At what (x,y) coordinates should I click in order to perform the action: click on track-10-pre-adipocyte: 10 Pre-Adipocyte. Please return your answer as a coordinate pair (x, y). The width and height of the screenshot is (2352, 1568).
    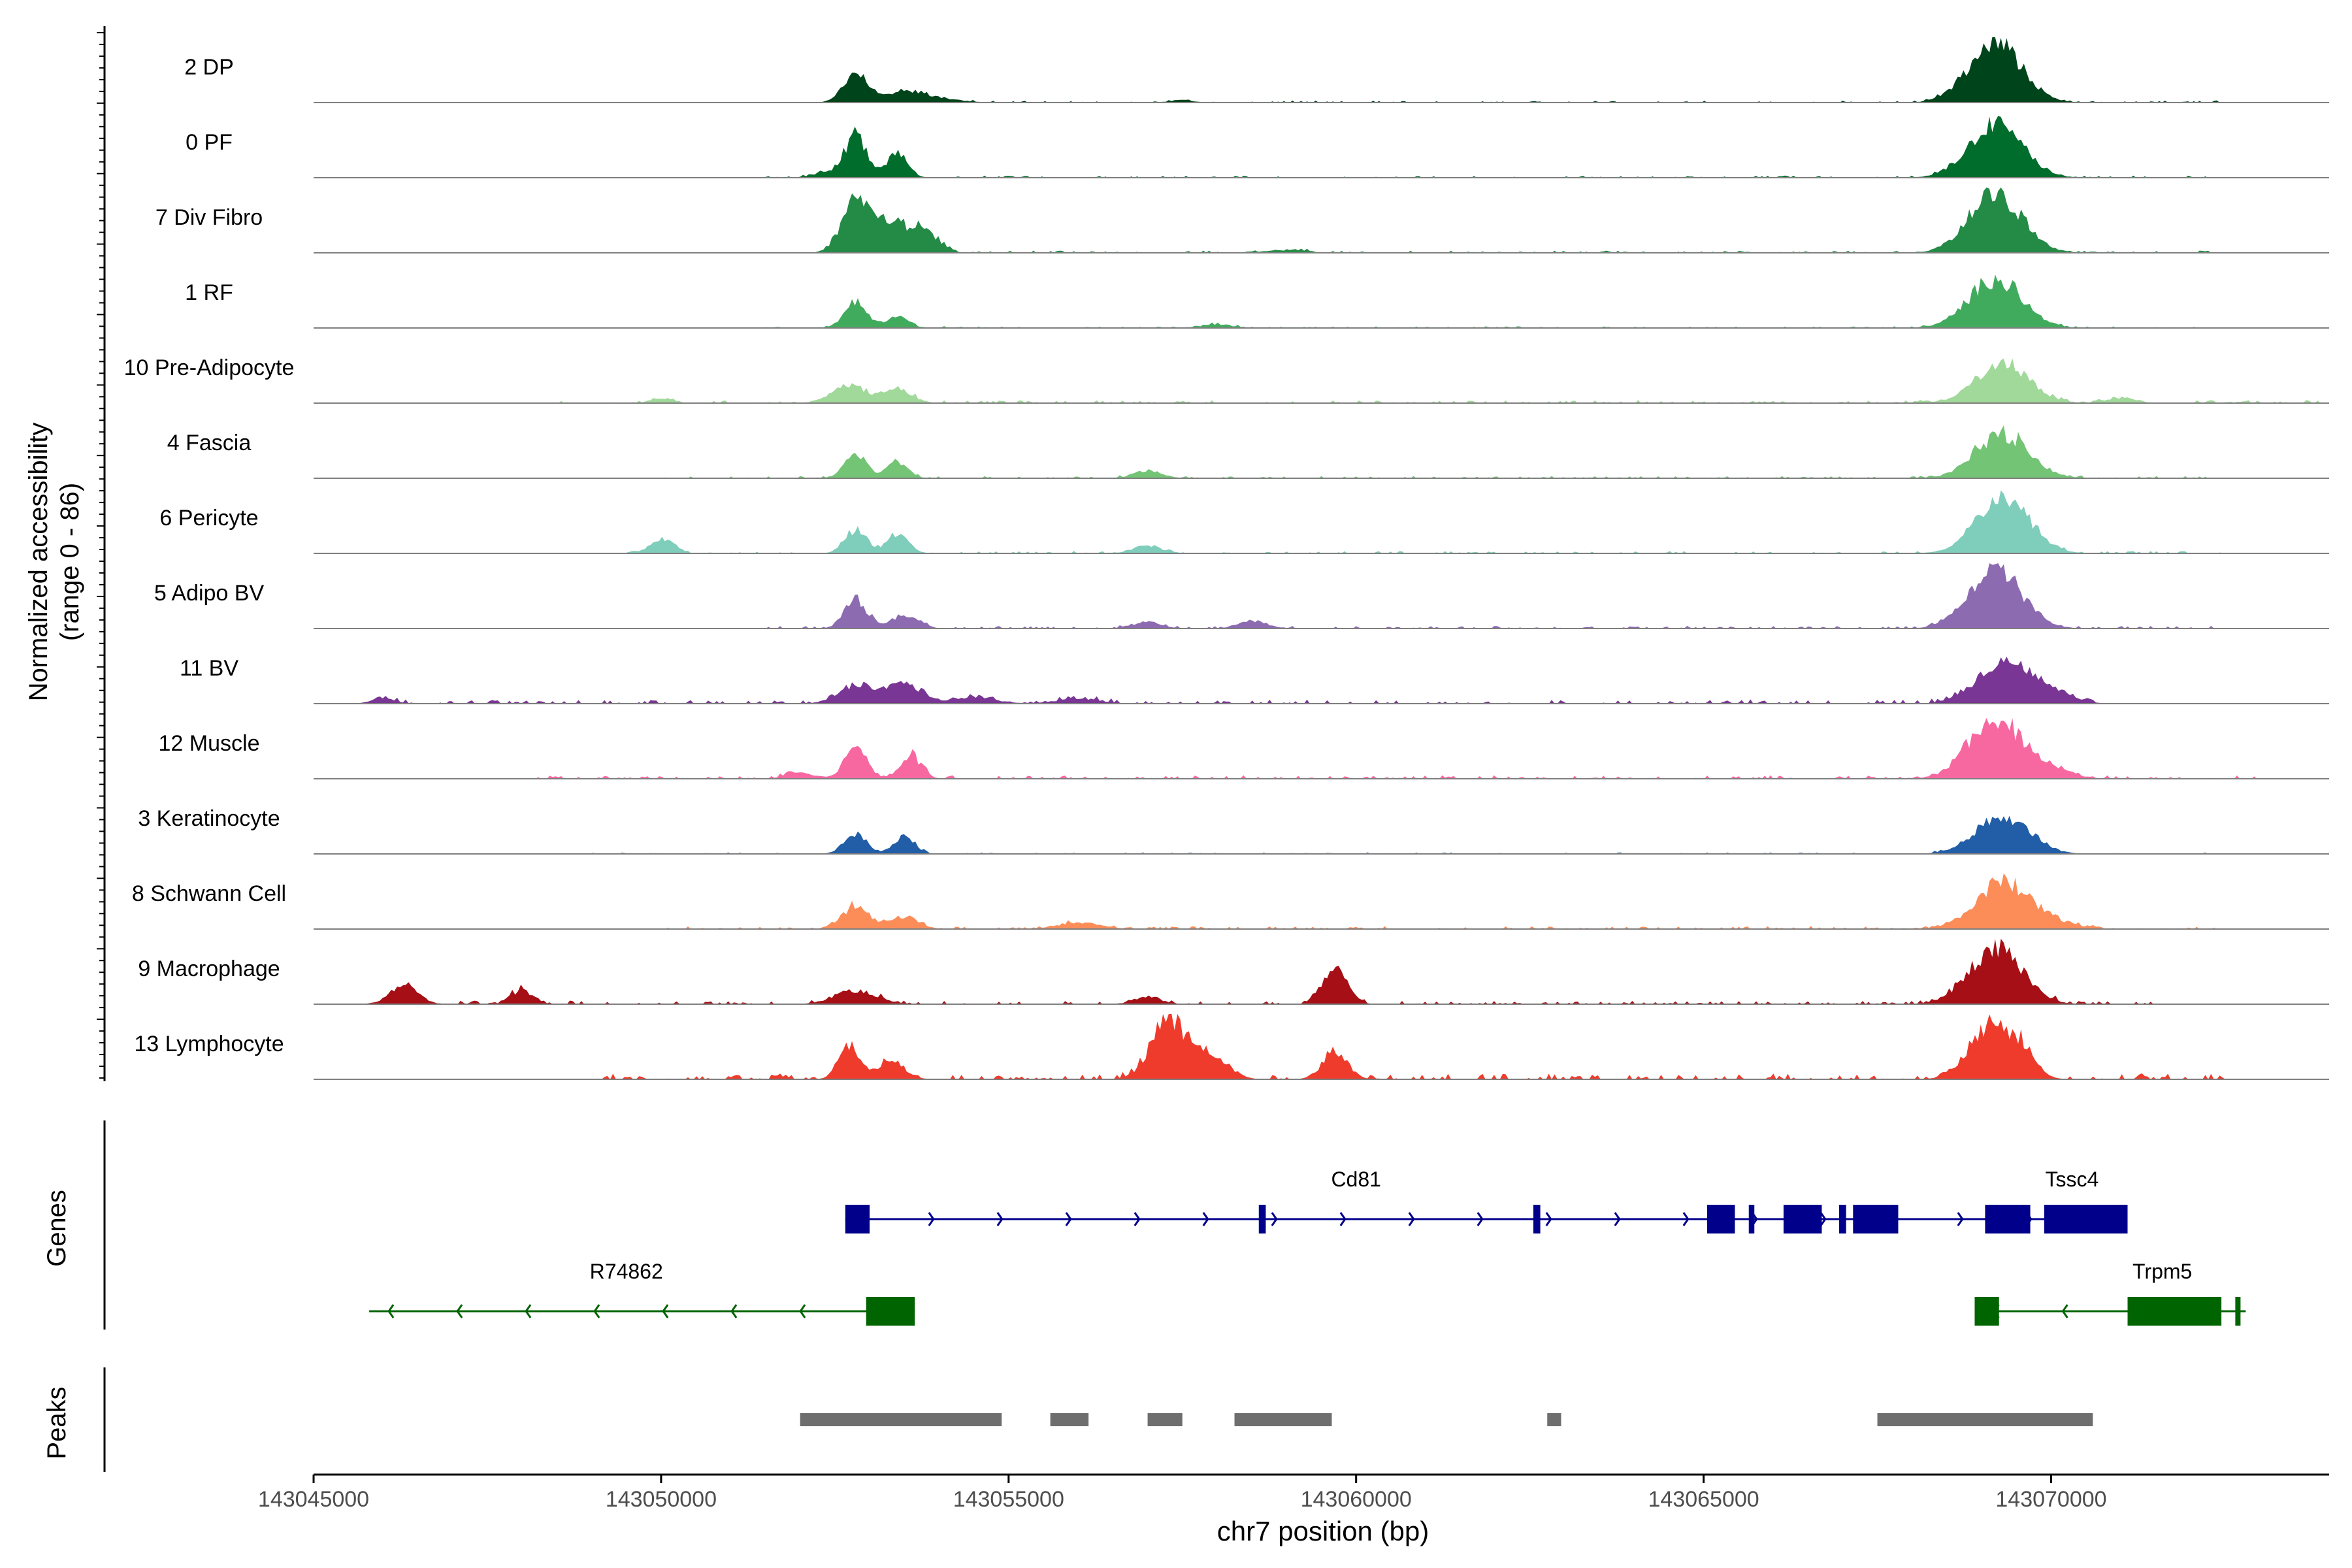
    Looking at the image, I should click on (1226, 379).